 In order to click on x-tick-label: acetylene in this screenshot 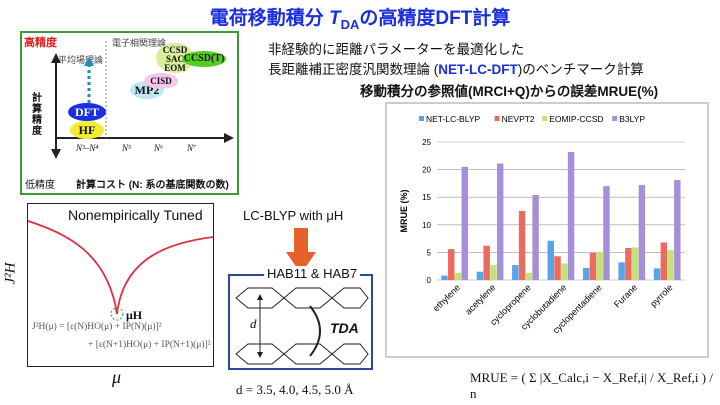, I will do `click(480, 299)`.